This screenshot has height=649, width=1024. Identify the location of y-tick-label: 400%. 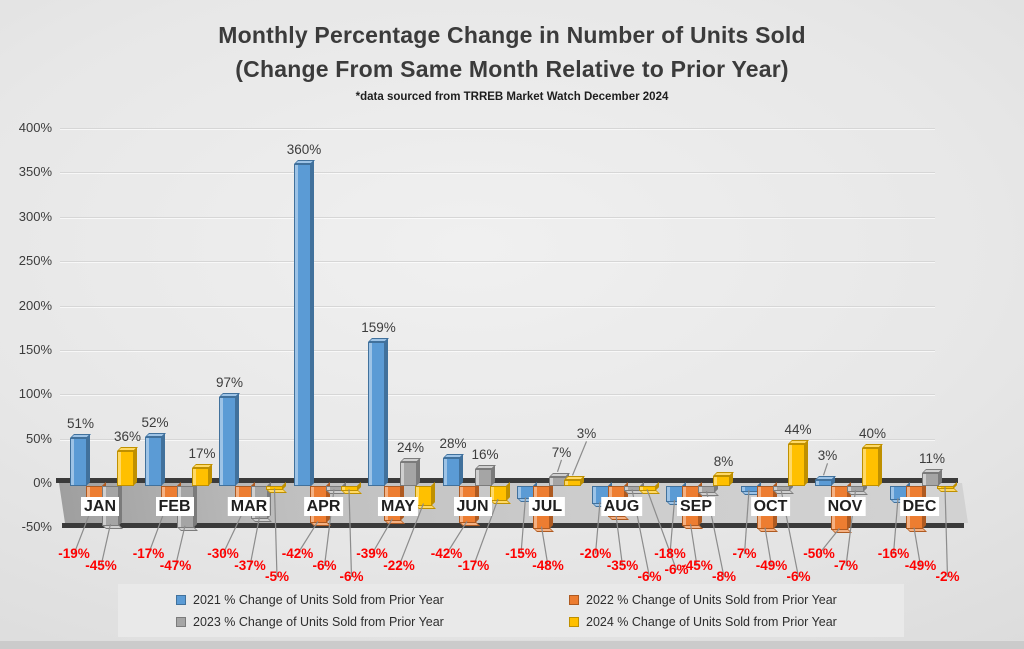
(35, 127).